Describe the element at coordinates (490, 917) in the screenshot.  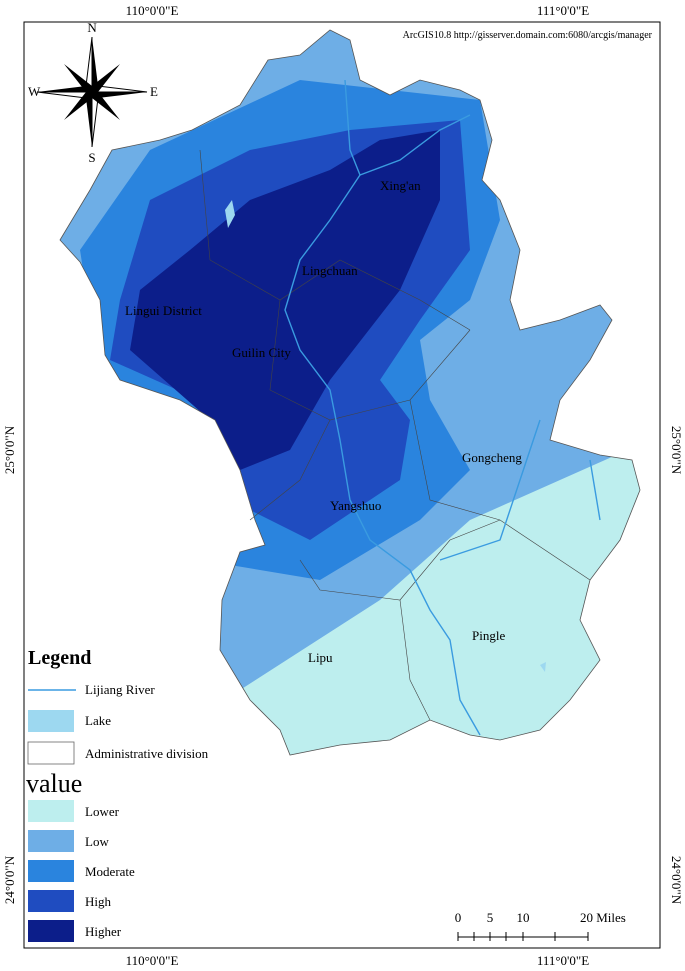
I see `scale-label: 5` at that location.